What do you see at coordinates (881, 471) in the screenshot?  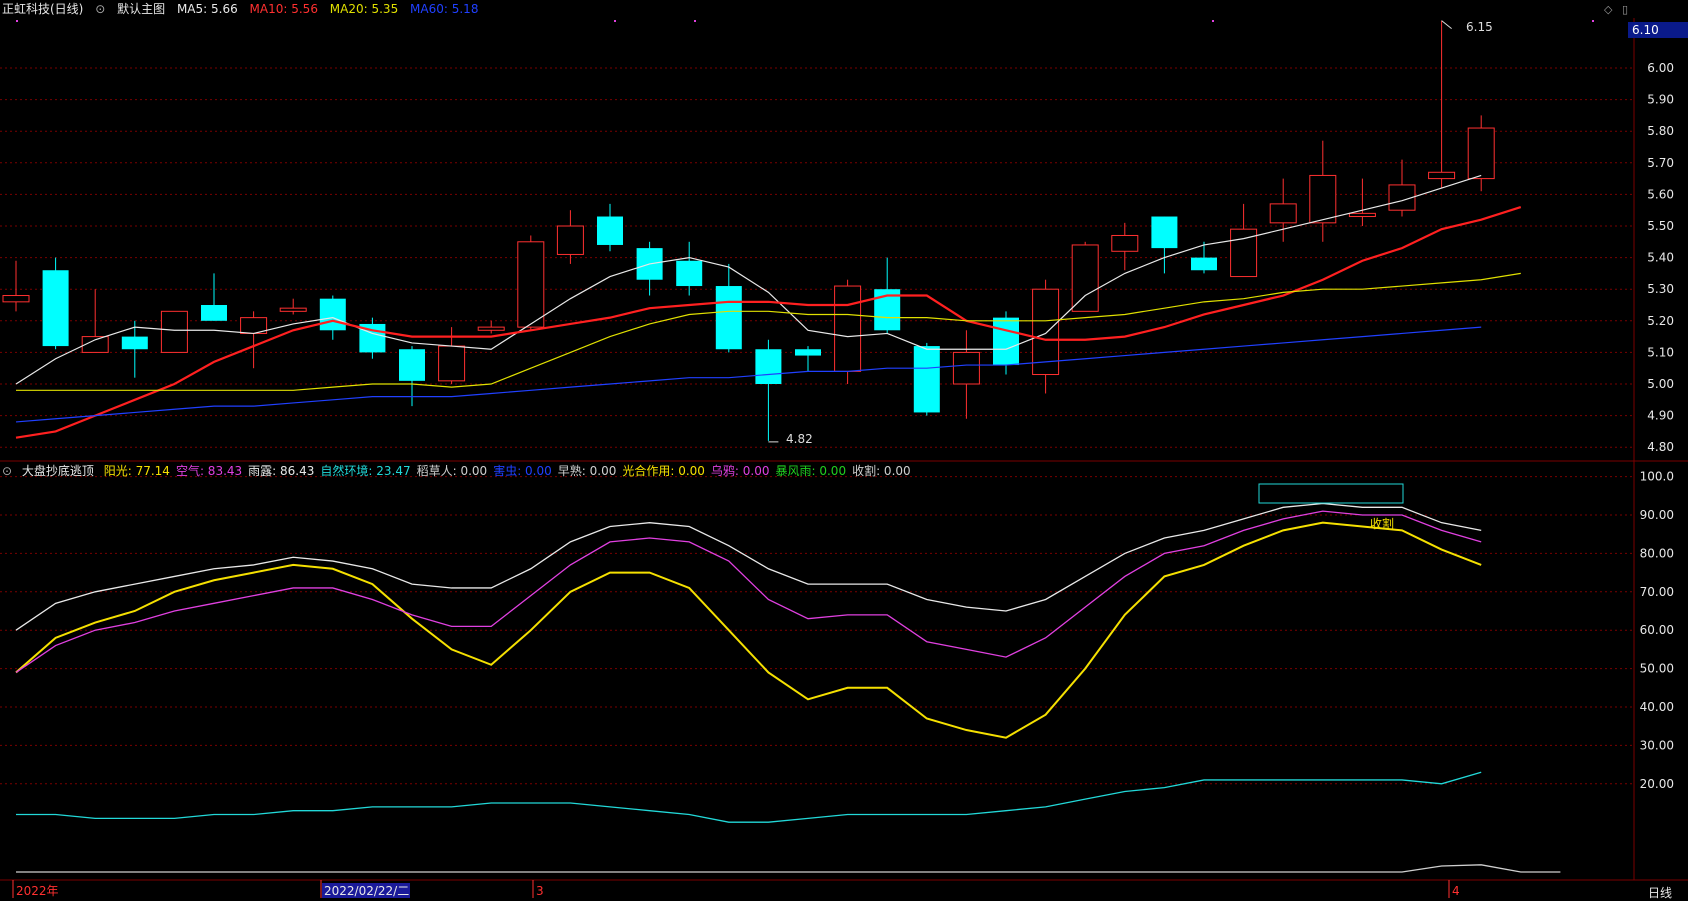 I see `indicator-value-10: 收割: 0.00` at bounding box center [881, 471].